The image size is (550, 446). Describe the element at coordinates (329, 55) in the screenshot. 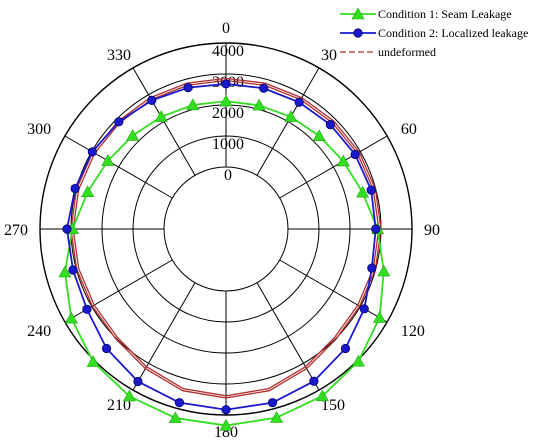

I see `angle-label-30: 30` at that location.